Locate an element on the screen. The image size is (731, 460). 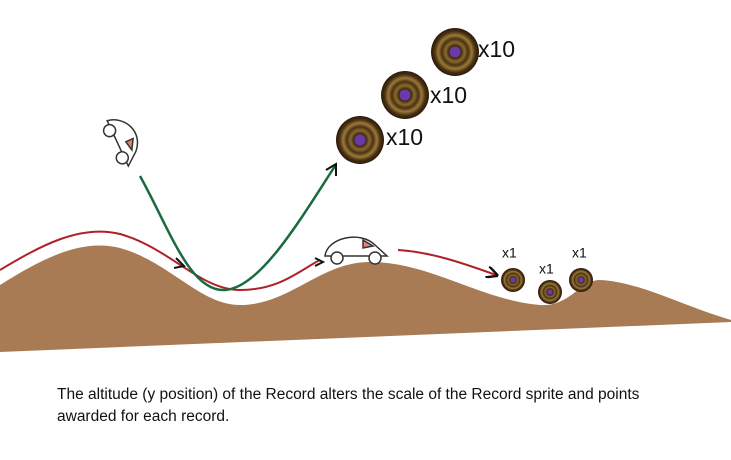
car is located at coordinates (356, 250).